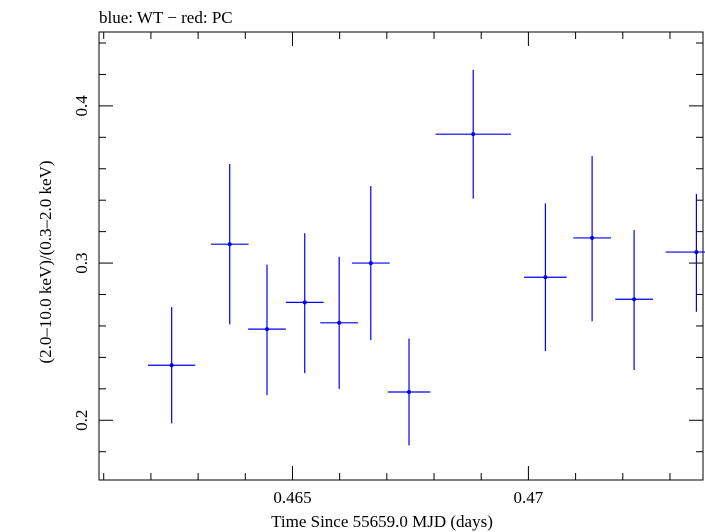  I want to click on y-axis-label: (2.0–10.0 keV)/(0.3–2.0 keV), so click(45, 261).